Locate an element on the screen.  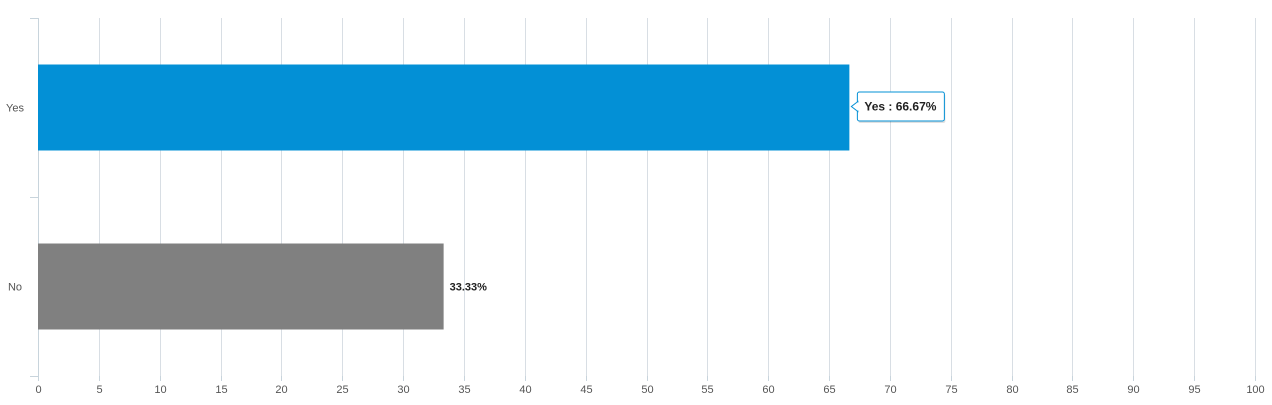
tooltip-box: Yes : 66.67% is located at coordinates (898, 107).